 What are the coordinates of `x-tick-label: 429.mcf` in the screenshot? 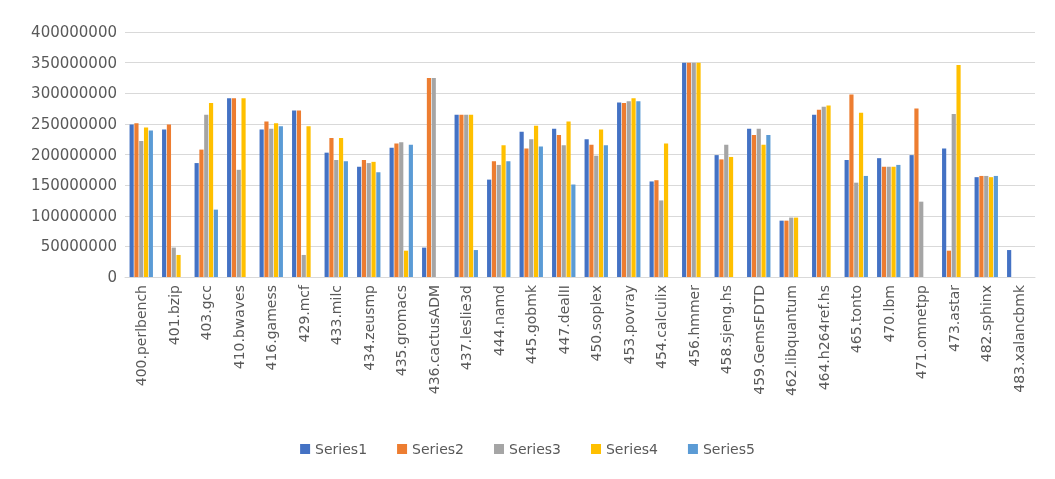 It's located at (303, 313).